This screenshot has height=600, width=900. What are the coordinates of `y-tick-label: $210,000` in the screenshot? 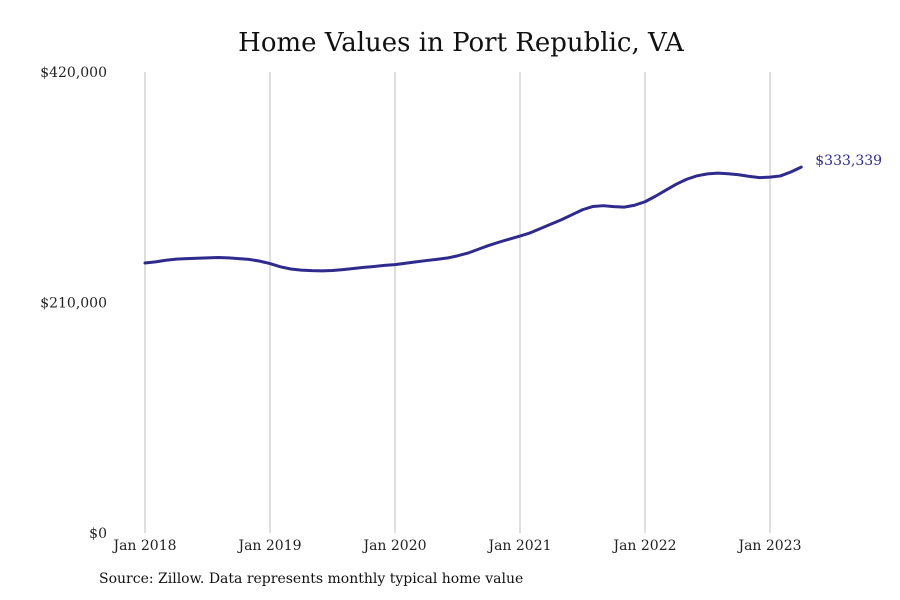 It's located at (73, 304).